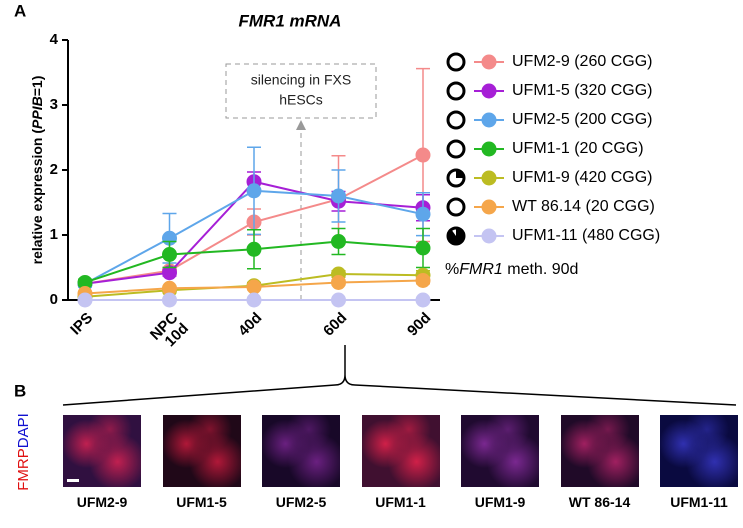 The image size is (743, 528). What do you see at coordinates (54, 234) in the screenshot?
I see `y-tick-label: 1` at bounding box center [54, 234].